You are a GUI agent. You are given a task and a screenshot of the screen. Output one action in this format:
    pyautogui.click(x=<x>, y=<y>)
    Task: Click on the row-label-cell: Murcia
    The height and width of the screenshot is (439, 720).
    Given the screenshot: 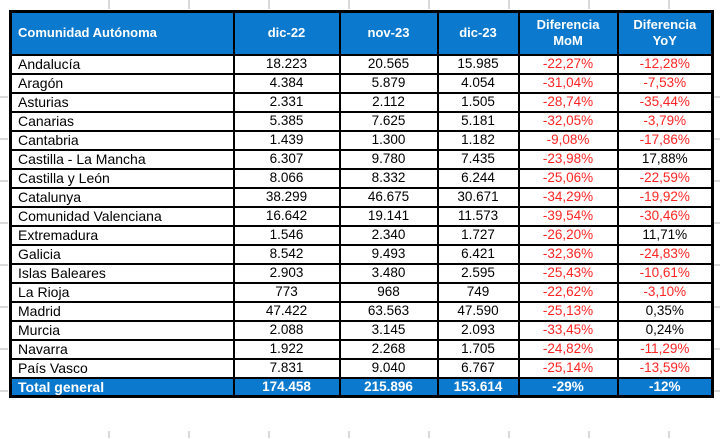 What is the action you would take?
    pyautogui.click(x=122, y=330)
    